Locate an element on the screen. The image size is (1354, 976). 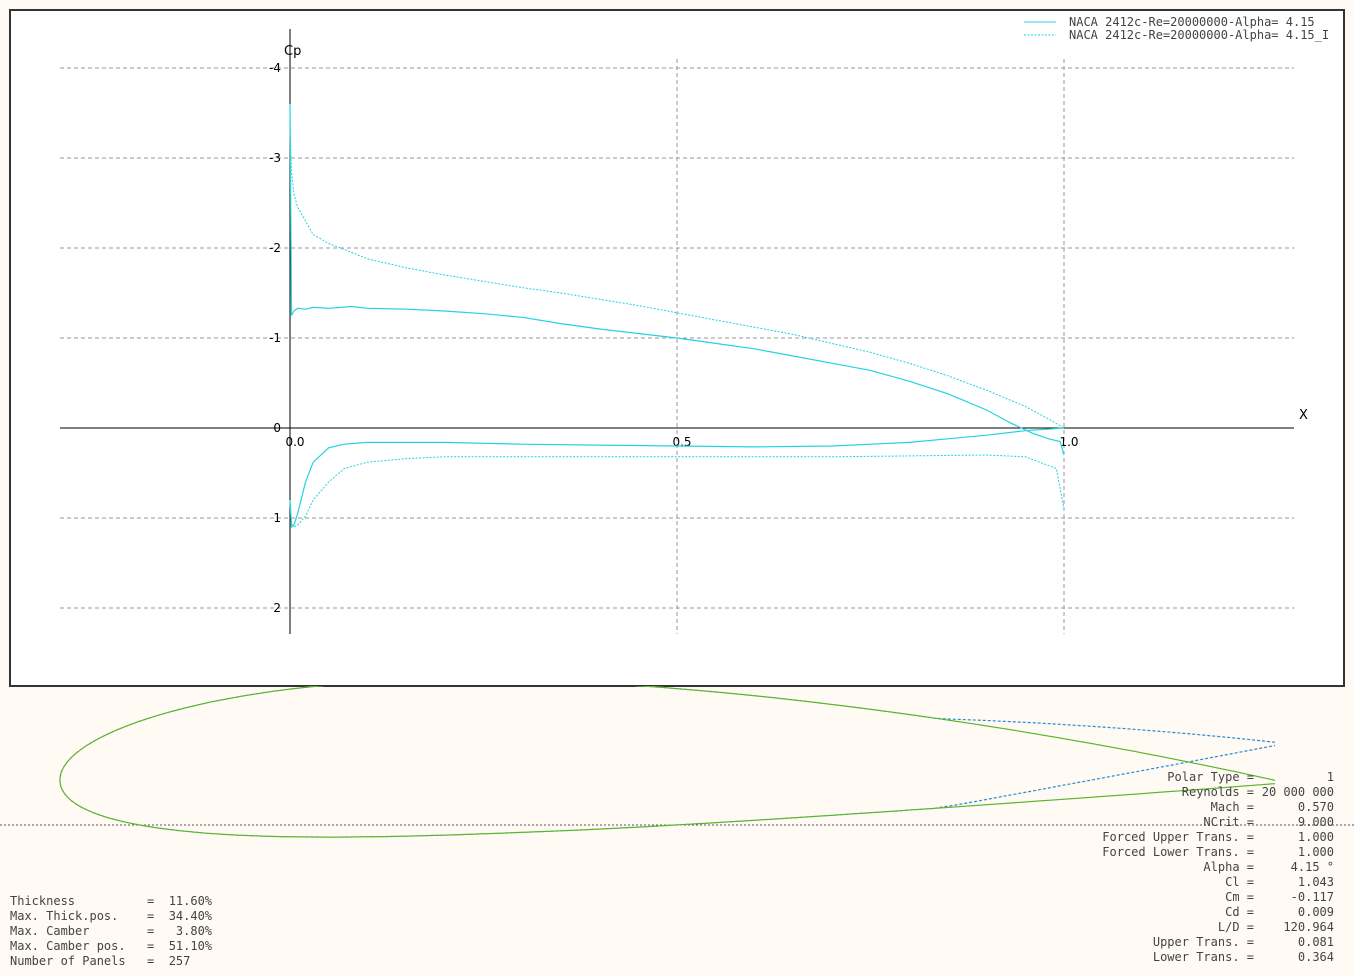
polar-value: 120.964 is located at coordinates (1308, 927).